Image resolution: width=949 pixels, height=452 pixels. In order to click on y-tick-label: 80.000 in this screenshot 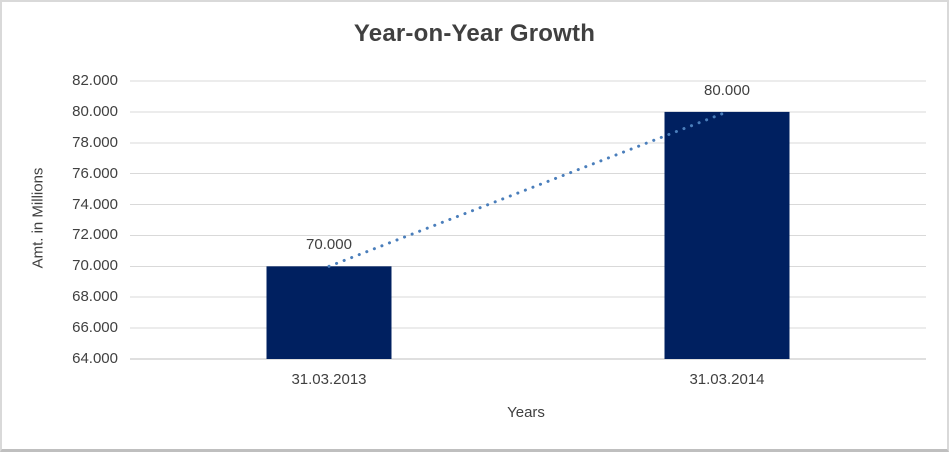, I will do `click(95, 111)`.